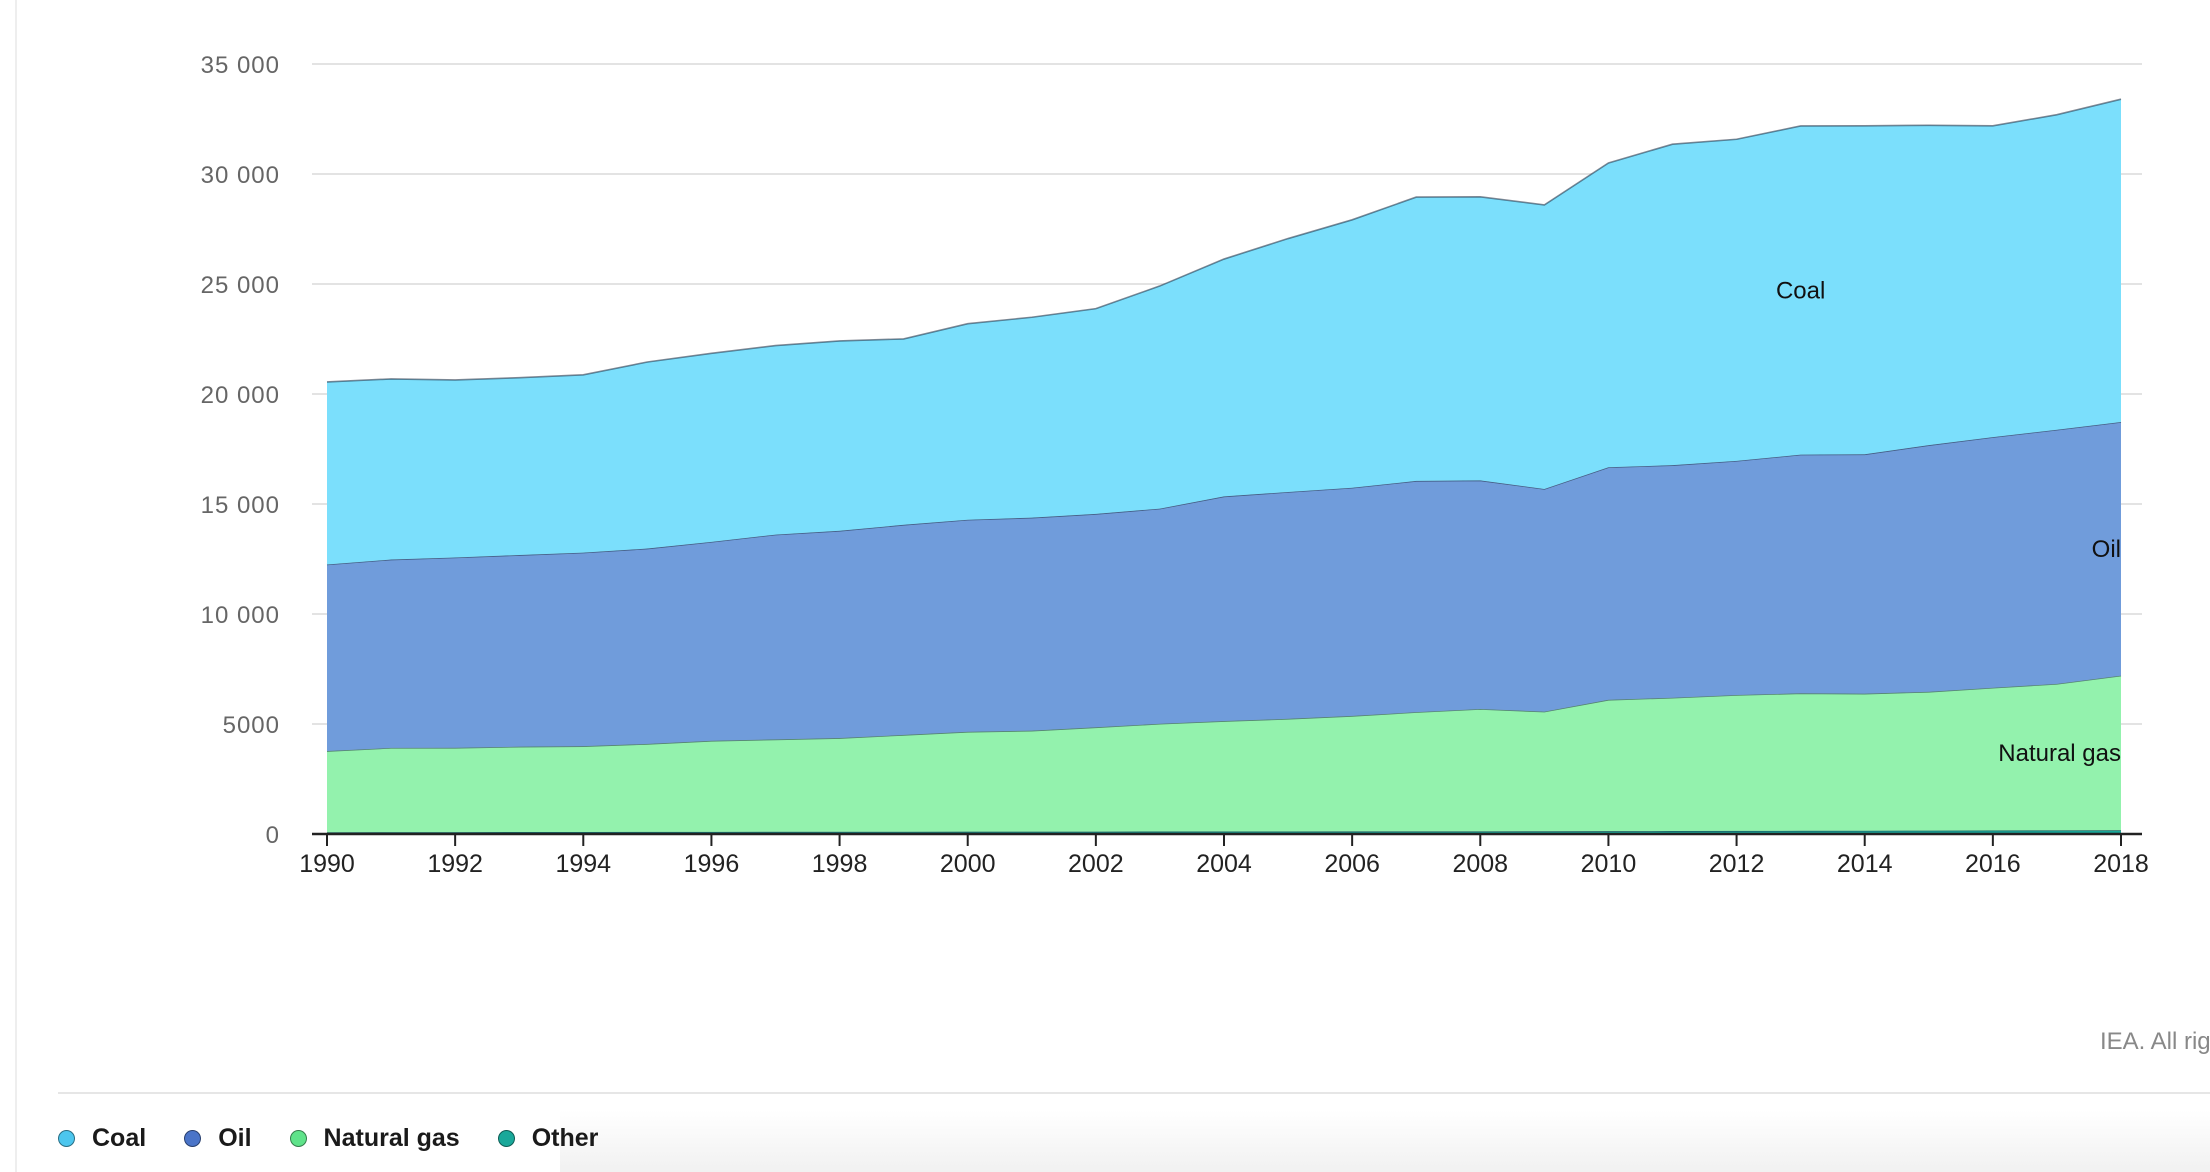 This screenshot has width=2210, height=1172. I want to click on x-tick-label: 2008, so click(1480, 864).